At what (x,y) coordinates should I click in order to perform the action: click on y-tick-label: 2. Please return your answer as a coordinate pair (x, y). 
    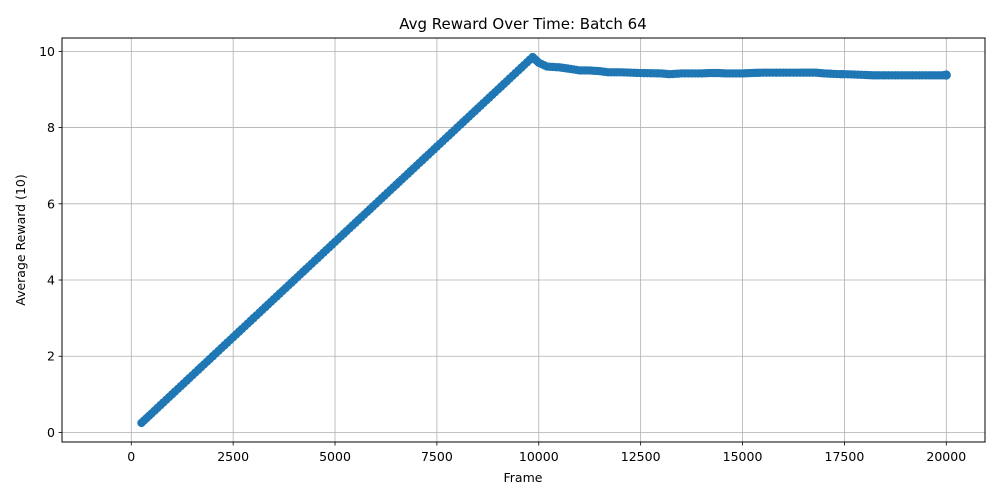
    Looking at the image, I should click on (51, 356).